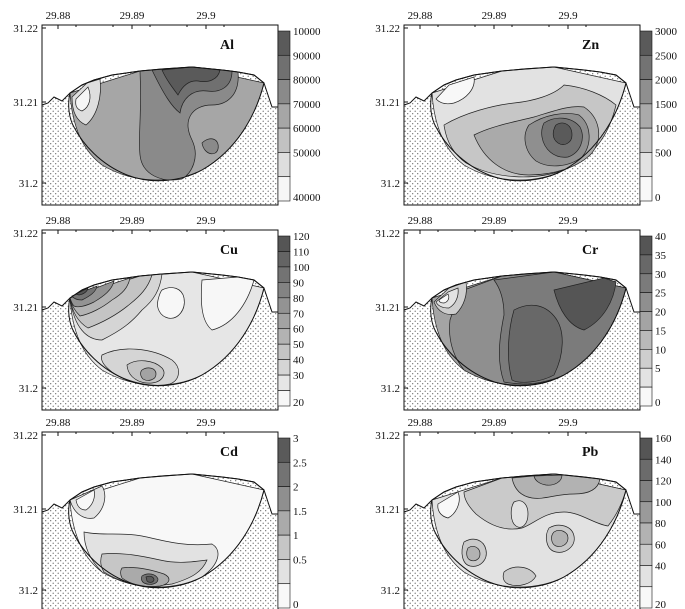 The width and height of the screenshot is (685, 609). I want to click on scale-label: 35, so click(661, 256).